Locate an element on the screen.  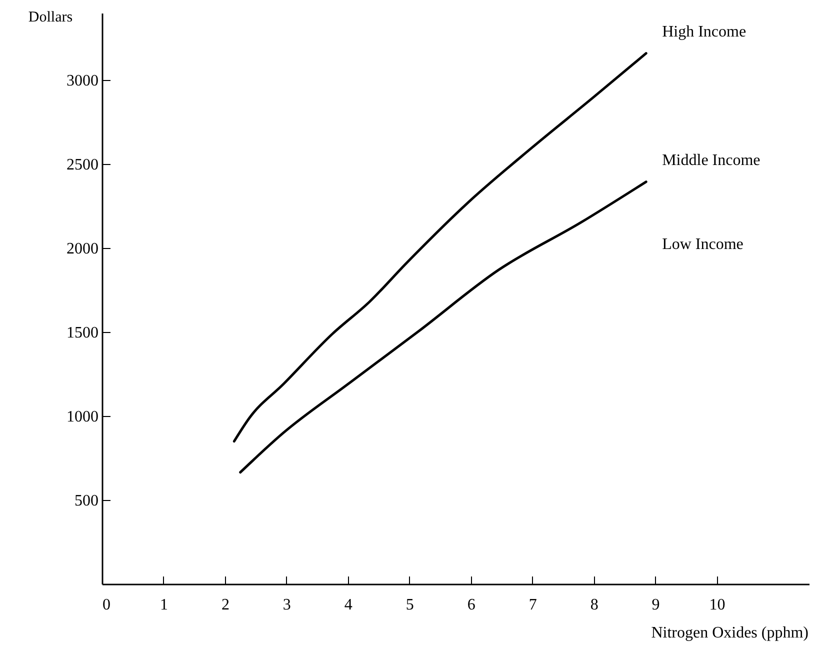
y-tick-label: 2000 is located at coordinates (82, 249).